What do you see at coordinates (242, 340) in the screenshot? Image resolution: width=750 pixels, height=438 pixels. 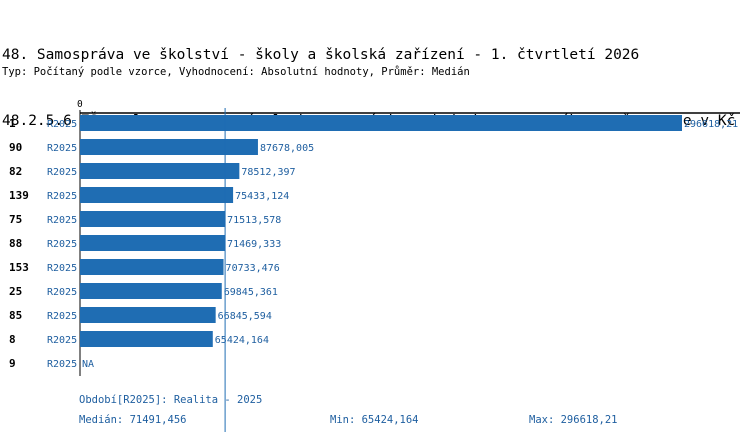 I see `data-label: 65424,164` at bounding box center [242, 340].